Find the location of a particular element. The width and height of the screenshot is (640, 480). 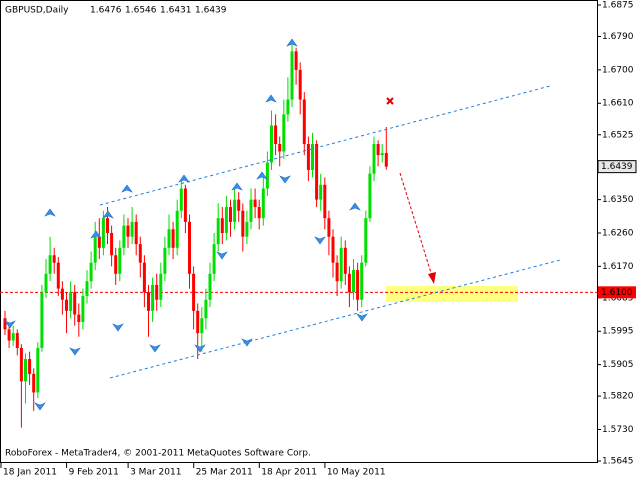

y-tick-label: 1.6610 is located at coordinates (618, 104).